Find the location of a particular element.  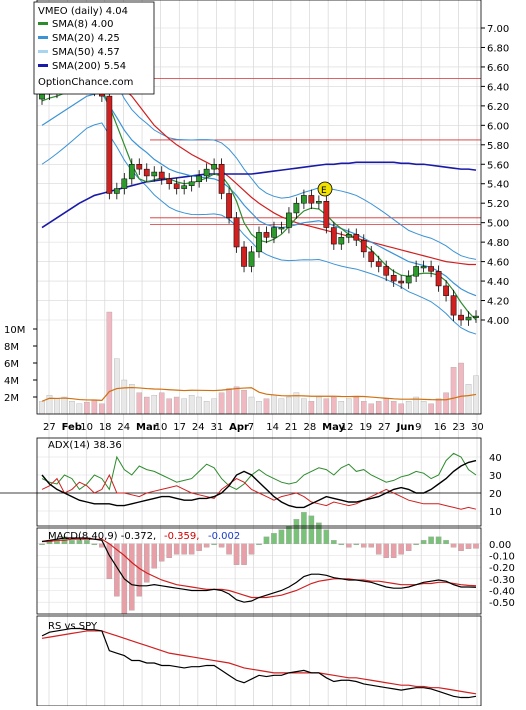

price-tick-label: 4.20 is located at coordinates (498, 302).